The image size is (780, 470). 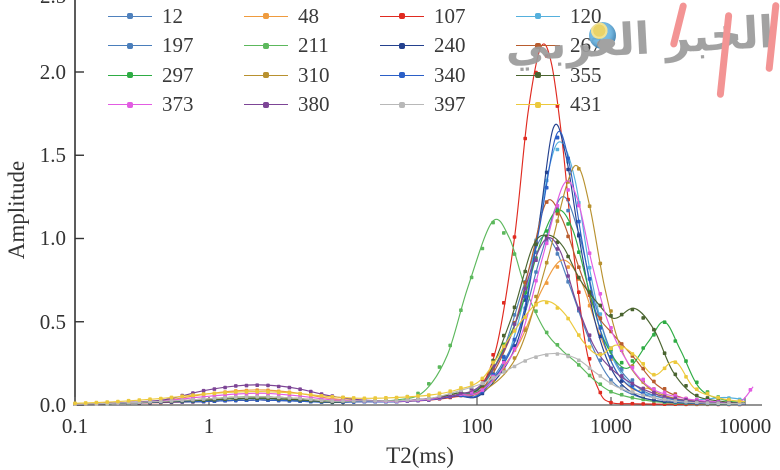 What do you see at coordinates (53, 405) in the screenshot?
I see `y-tick-label: 0.0` at bounding box center [53, 405].